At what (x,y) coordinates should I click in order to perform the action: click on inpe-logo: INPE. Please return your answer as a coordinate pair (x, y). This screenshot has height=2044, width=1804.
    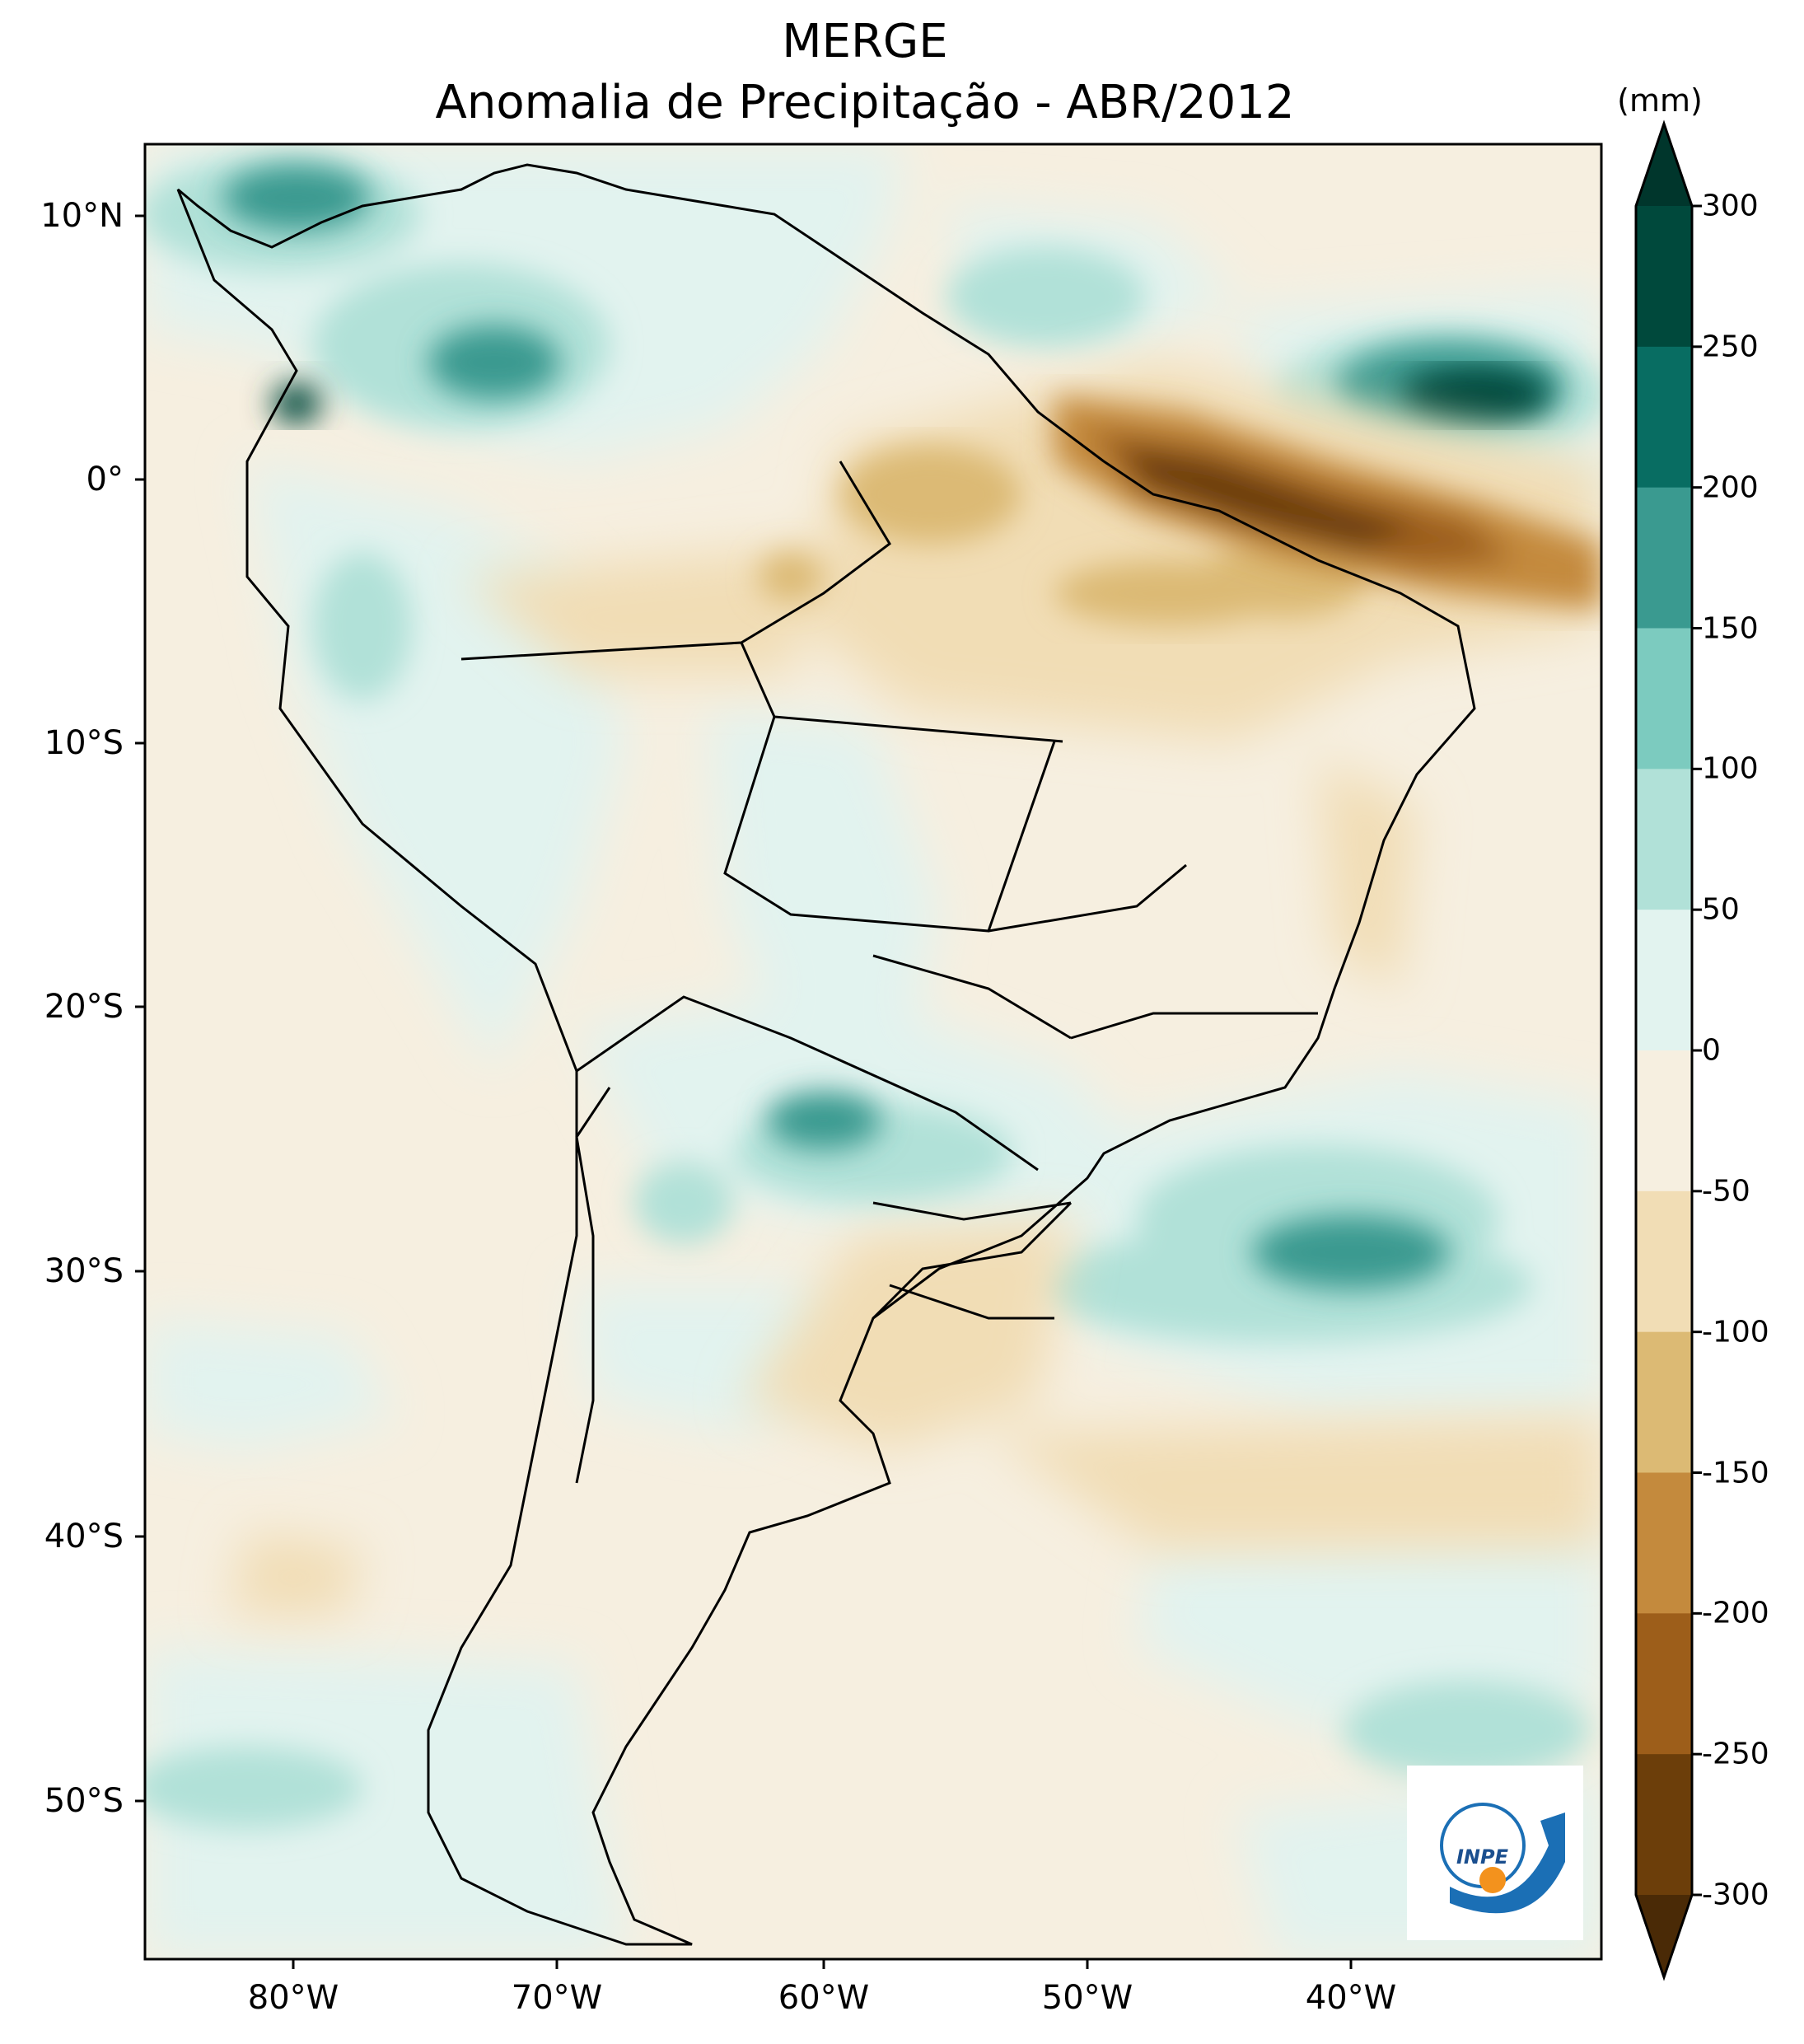
    Looking at the image, I should click on (1495, 1853).